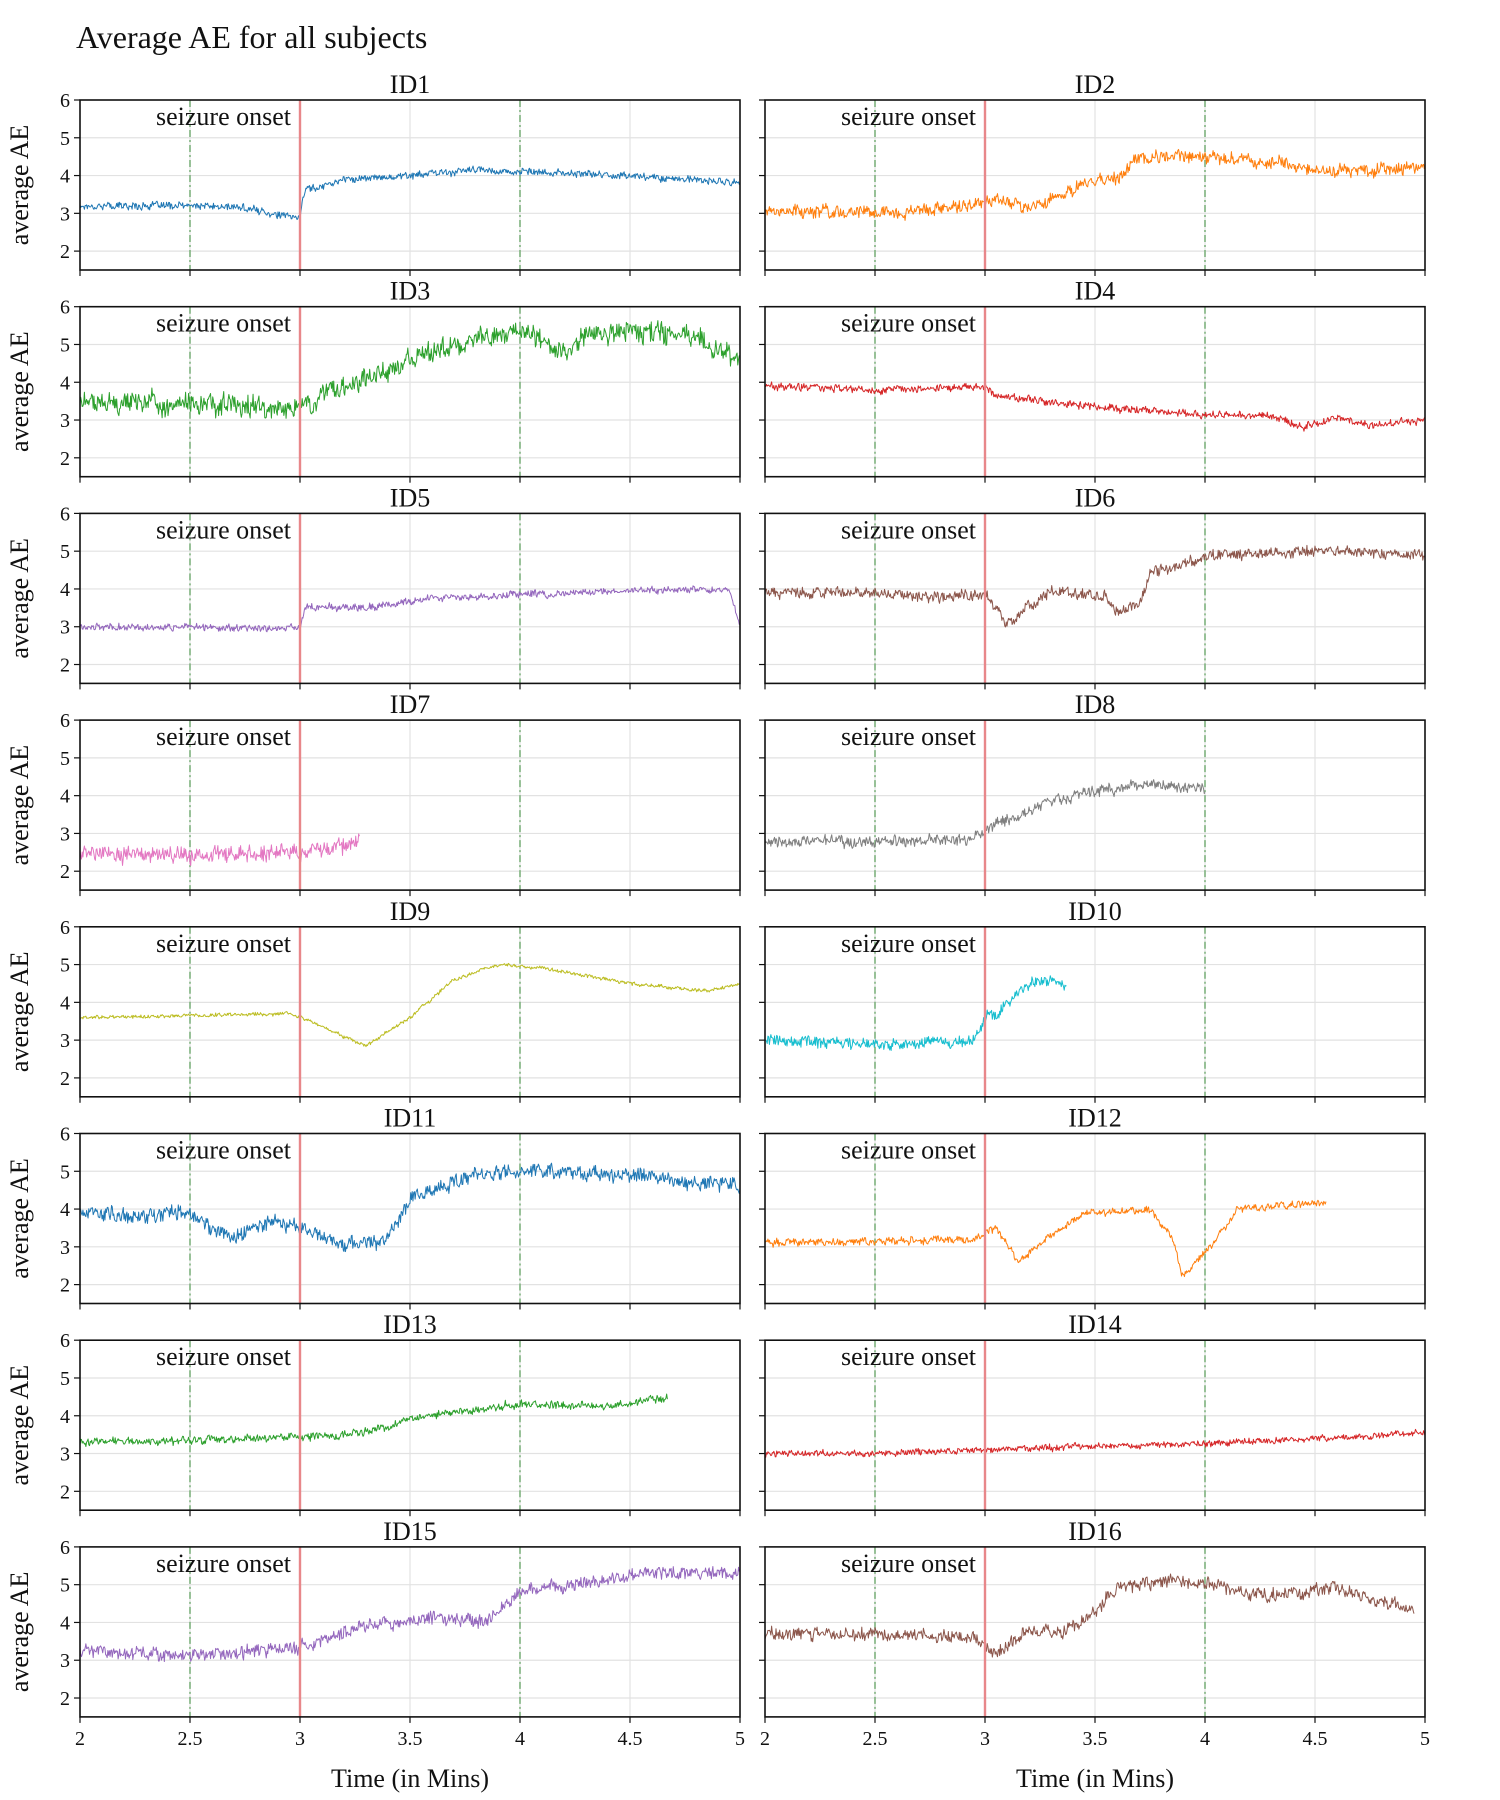 The image size is (1500, 1800). Describe the element at coordinates (410, 291) in the screenshot. I see `panel-title: ID3` at that location.